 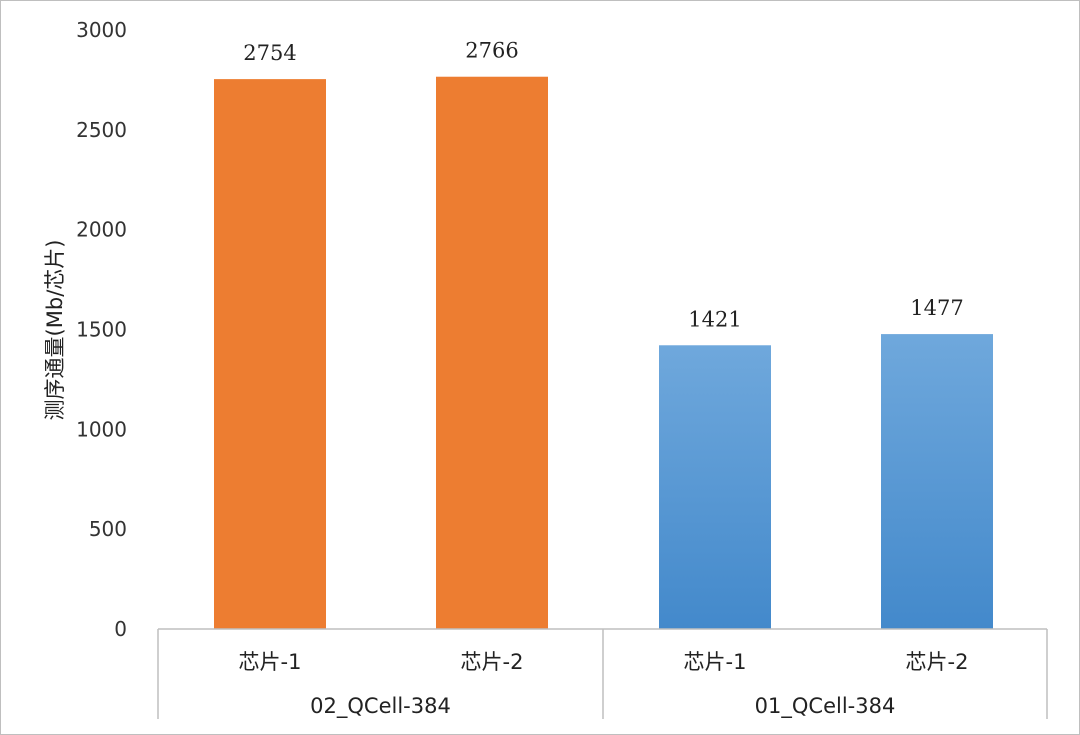 What do you see at coordinates (101, 30) in the screenshot?
I see `y-tick-label: 3000` at bounding box center [101, 30].